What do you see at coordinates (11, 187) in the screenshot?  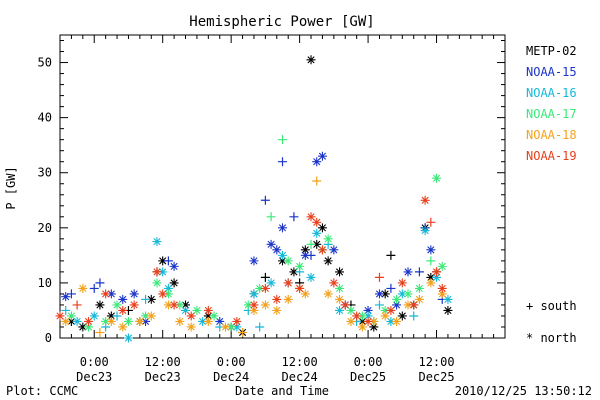 I see `y-axis-label: P [GW]` at bounding box center [11, 187].